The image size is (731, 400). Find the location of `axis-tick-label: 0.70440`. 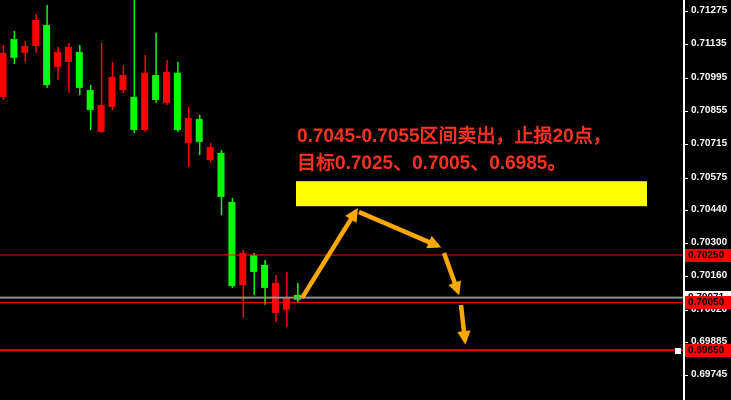

axis-tick-label: 0.70440 is located at coordinates (709, 209).